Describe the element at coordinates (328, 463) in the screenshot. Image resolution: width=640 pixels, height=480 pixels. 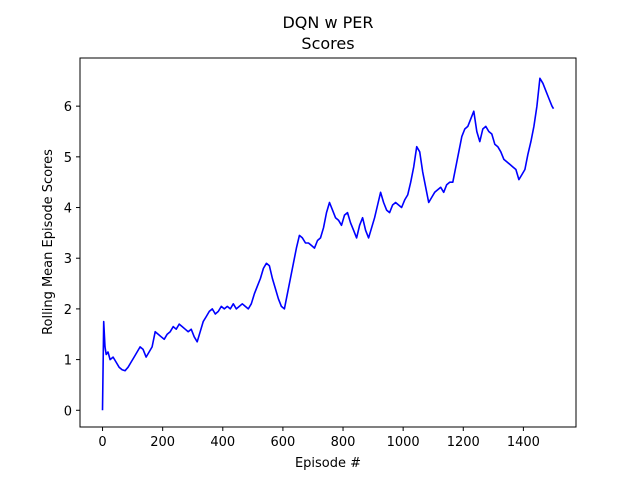
I see `x-axis-label: Episode #` at that location.